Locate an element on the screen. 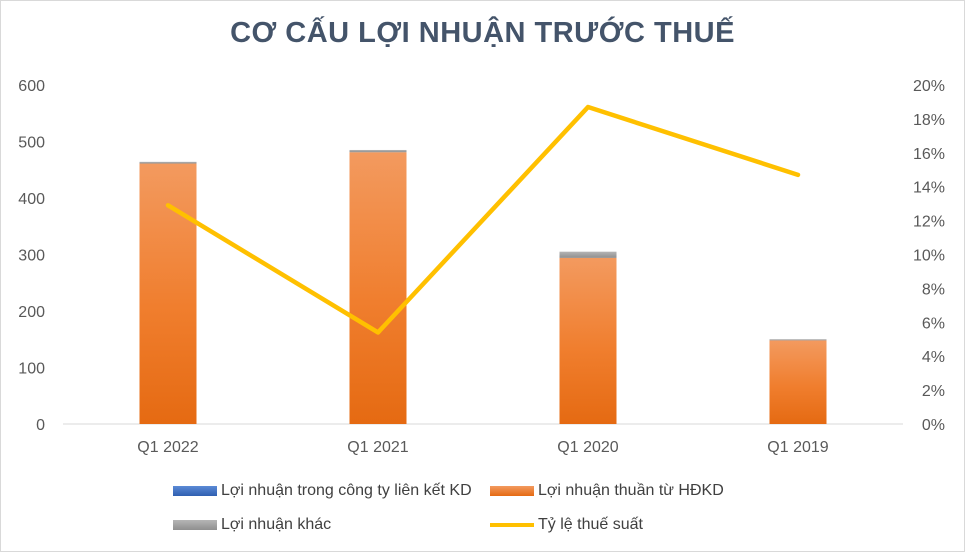  y2-tick-label: 0% is located at coordinates (933, 425).